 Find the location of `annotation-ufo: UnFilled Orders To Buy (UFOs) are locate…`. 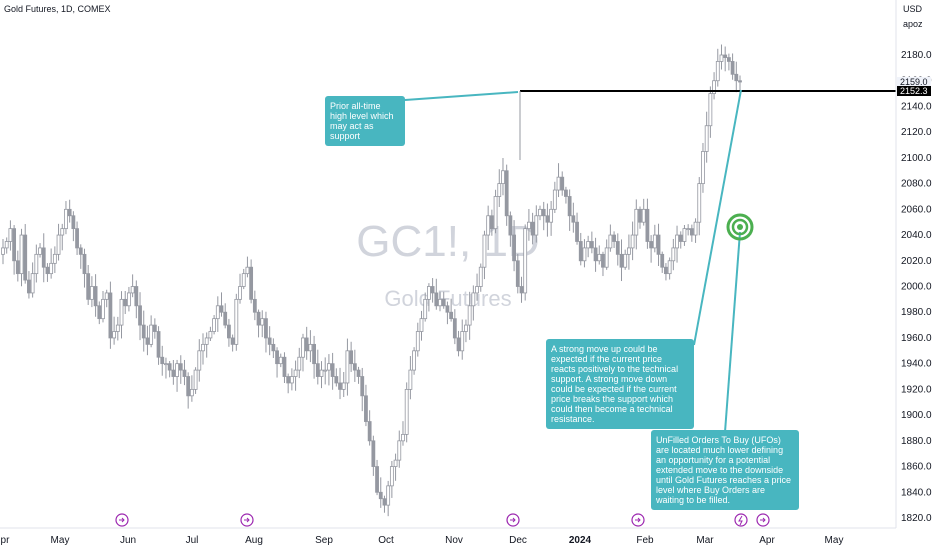

annotation-ufo: UnFilled Orders To Buy (UFOs) are locate… is located at coordinates (725, 470).